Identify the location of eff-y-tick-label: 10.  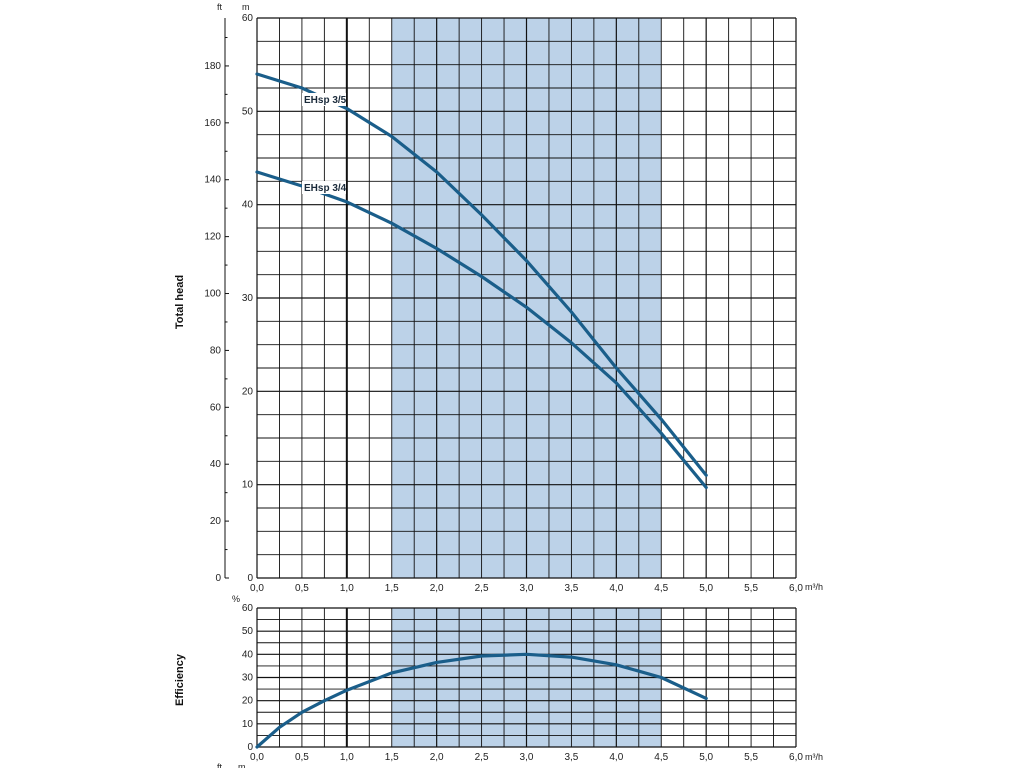
(248, 724).